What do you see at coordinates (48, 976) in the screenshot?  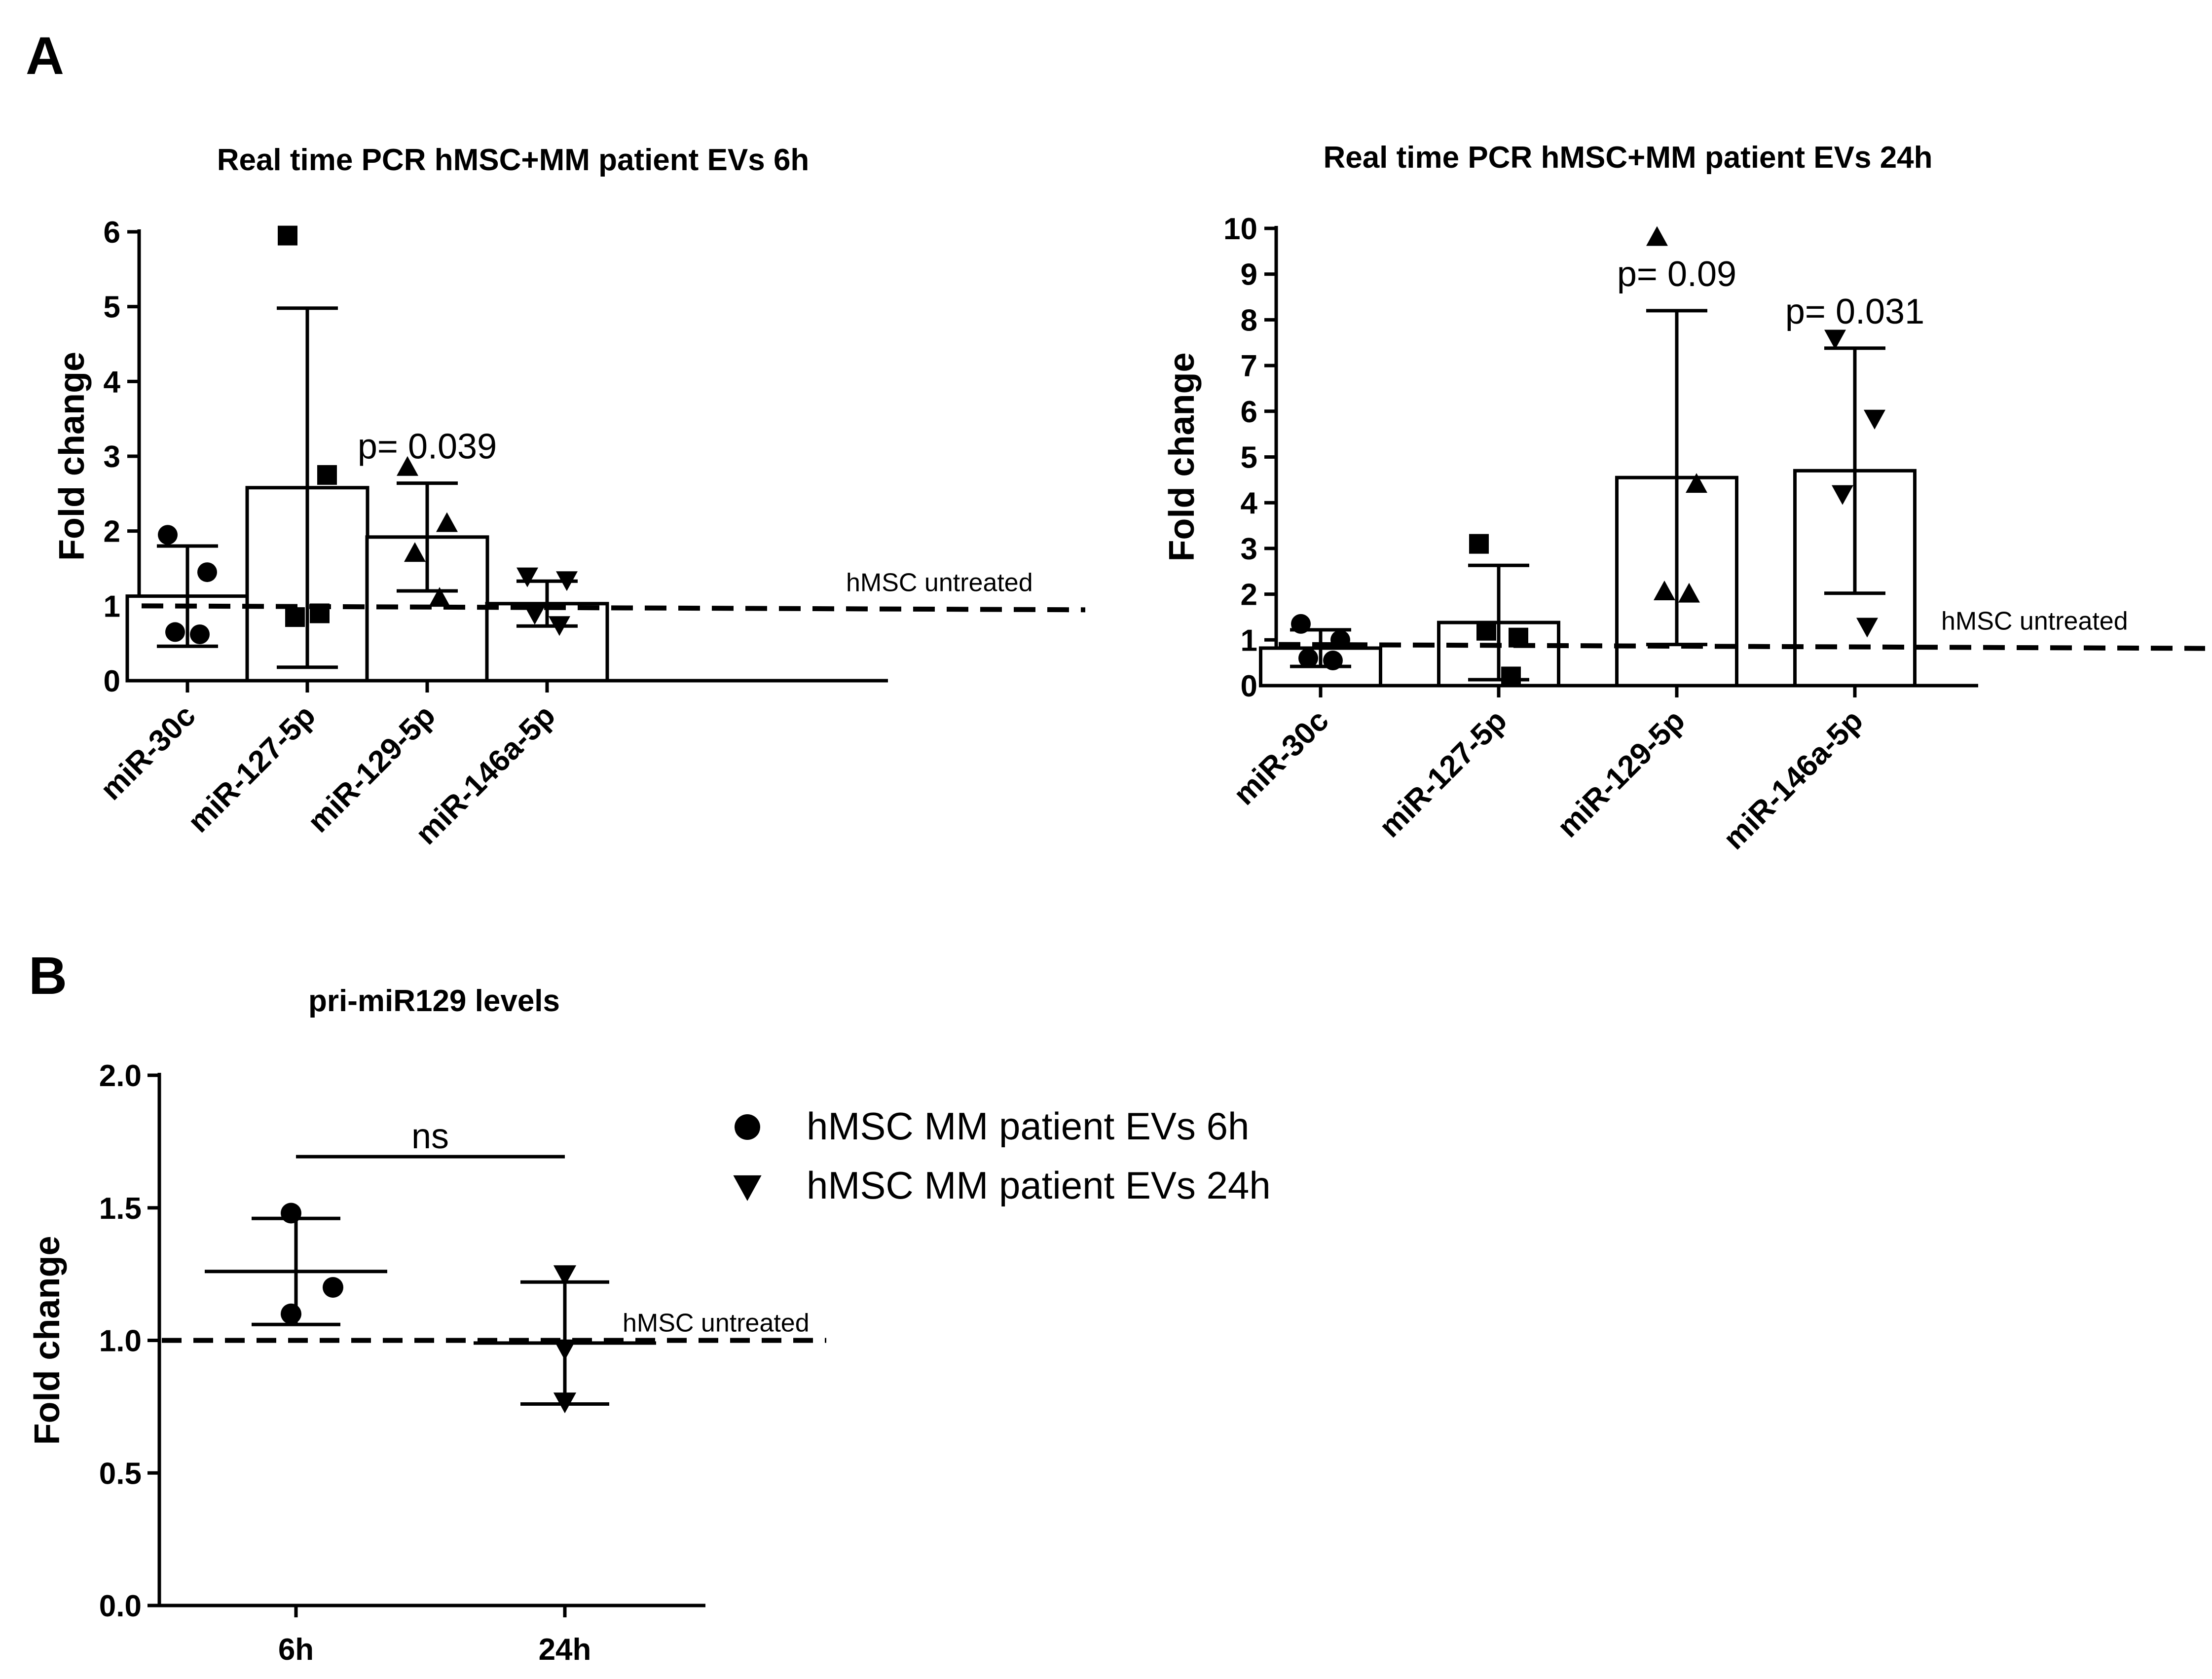 I see `panel-letter-b: B` at bounding box center [48, 976].